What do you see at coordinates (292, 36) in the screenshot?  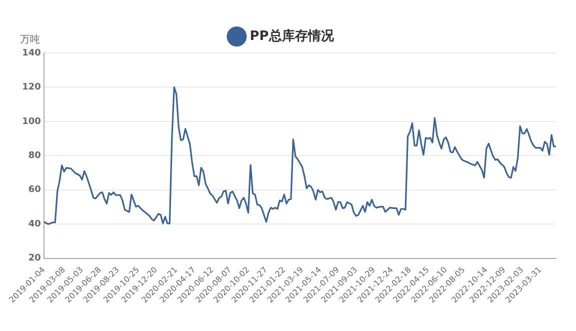 I see `legend-label: PP总库存情况` at bounding box center [292, 36].